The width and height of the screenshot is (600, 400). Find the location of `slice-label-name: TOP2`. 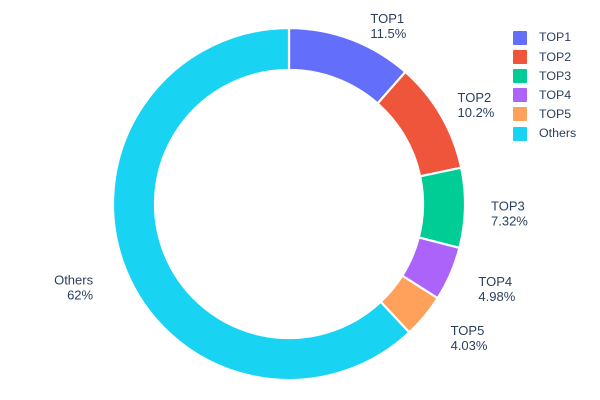

slice-label-name: TOP2 is located at coordinates (475, 97).